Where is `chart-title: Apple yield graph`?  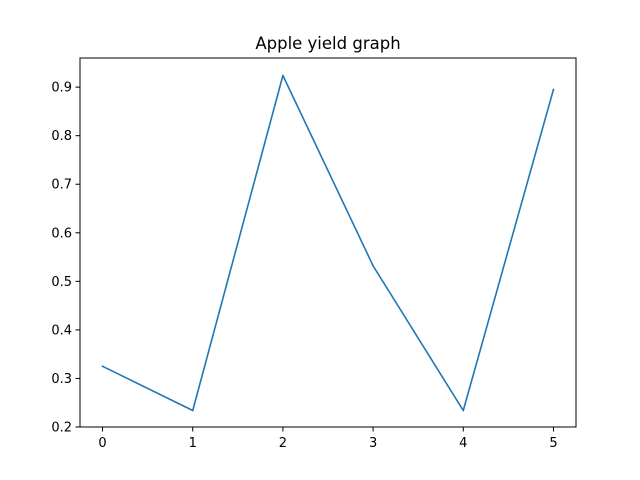 chart-title: Apple yield graph is located at coordinates (327, 43).